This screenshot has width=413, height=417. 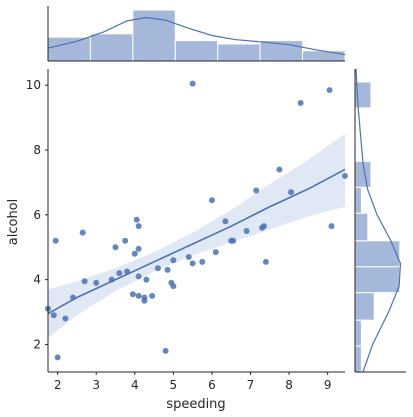 What do you see at coordinates (58, 385) in the screenshot?
I see `x-tick-label: 2` at bounding box center [58, 385].